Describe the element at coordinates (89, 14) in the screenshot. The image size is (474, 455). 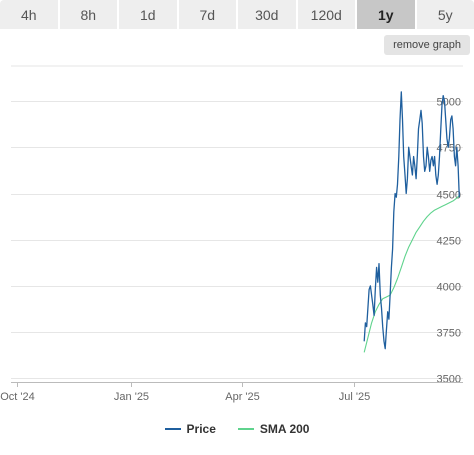
I see `tab-8h: 8h` at that location.